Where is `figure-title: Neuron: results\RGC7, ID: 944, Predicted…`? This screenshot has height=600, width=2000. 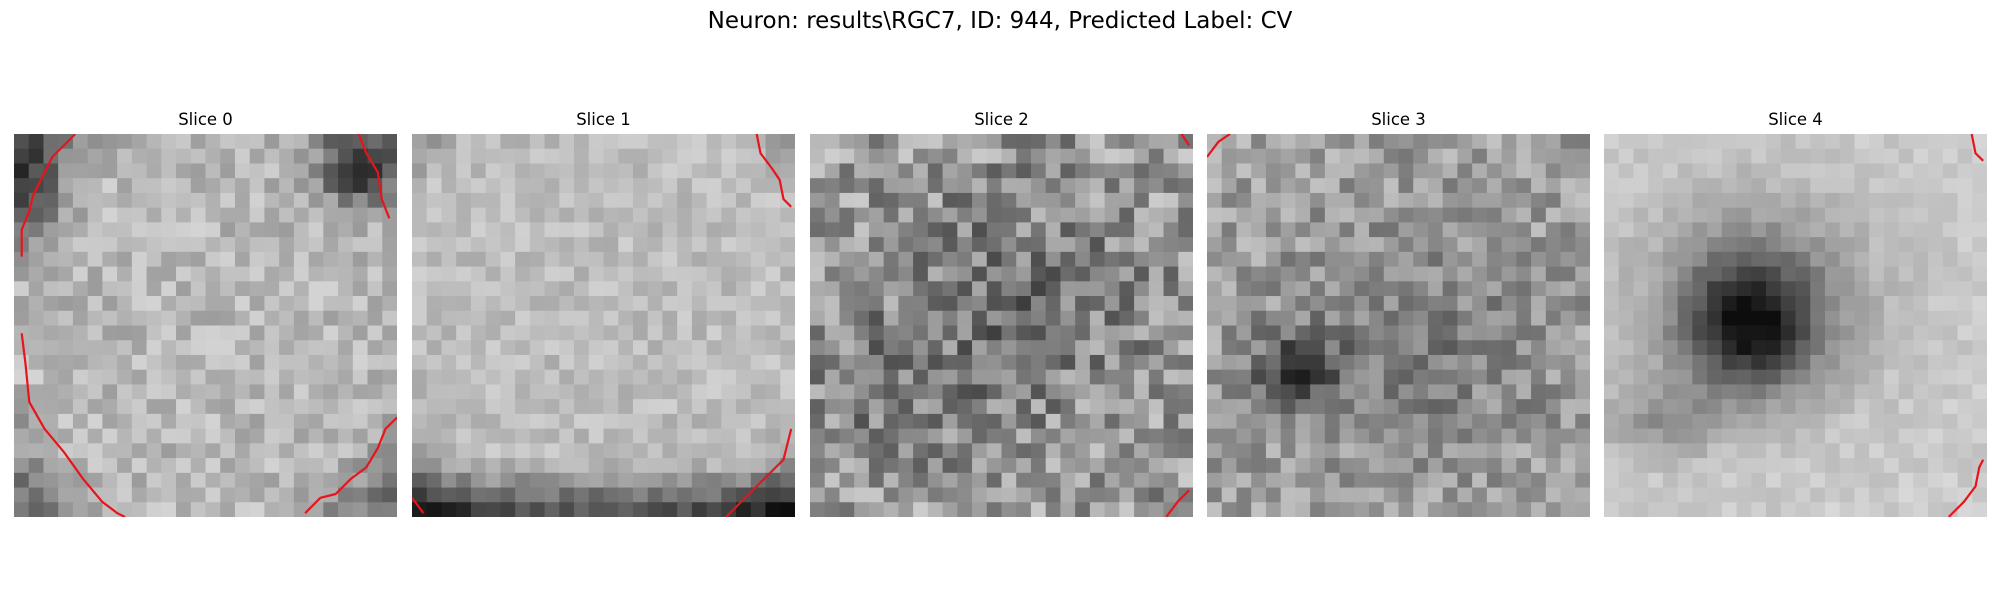
figure-title: Neuron: results\RGC7, ID: 944, Predicted… is located at coordinates (1000, 21).